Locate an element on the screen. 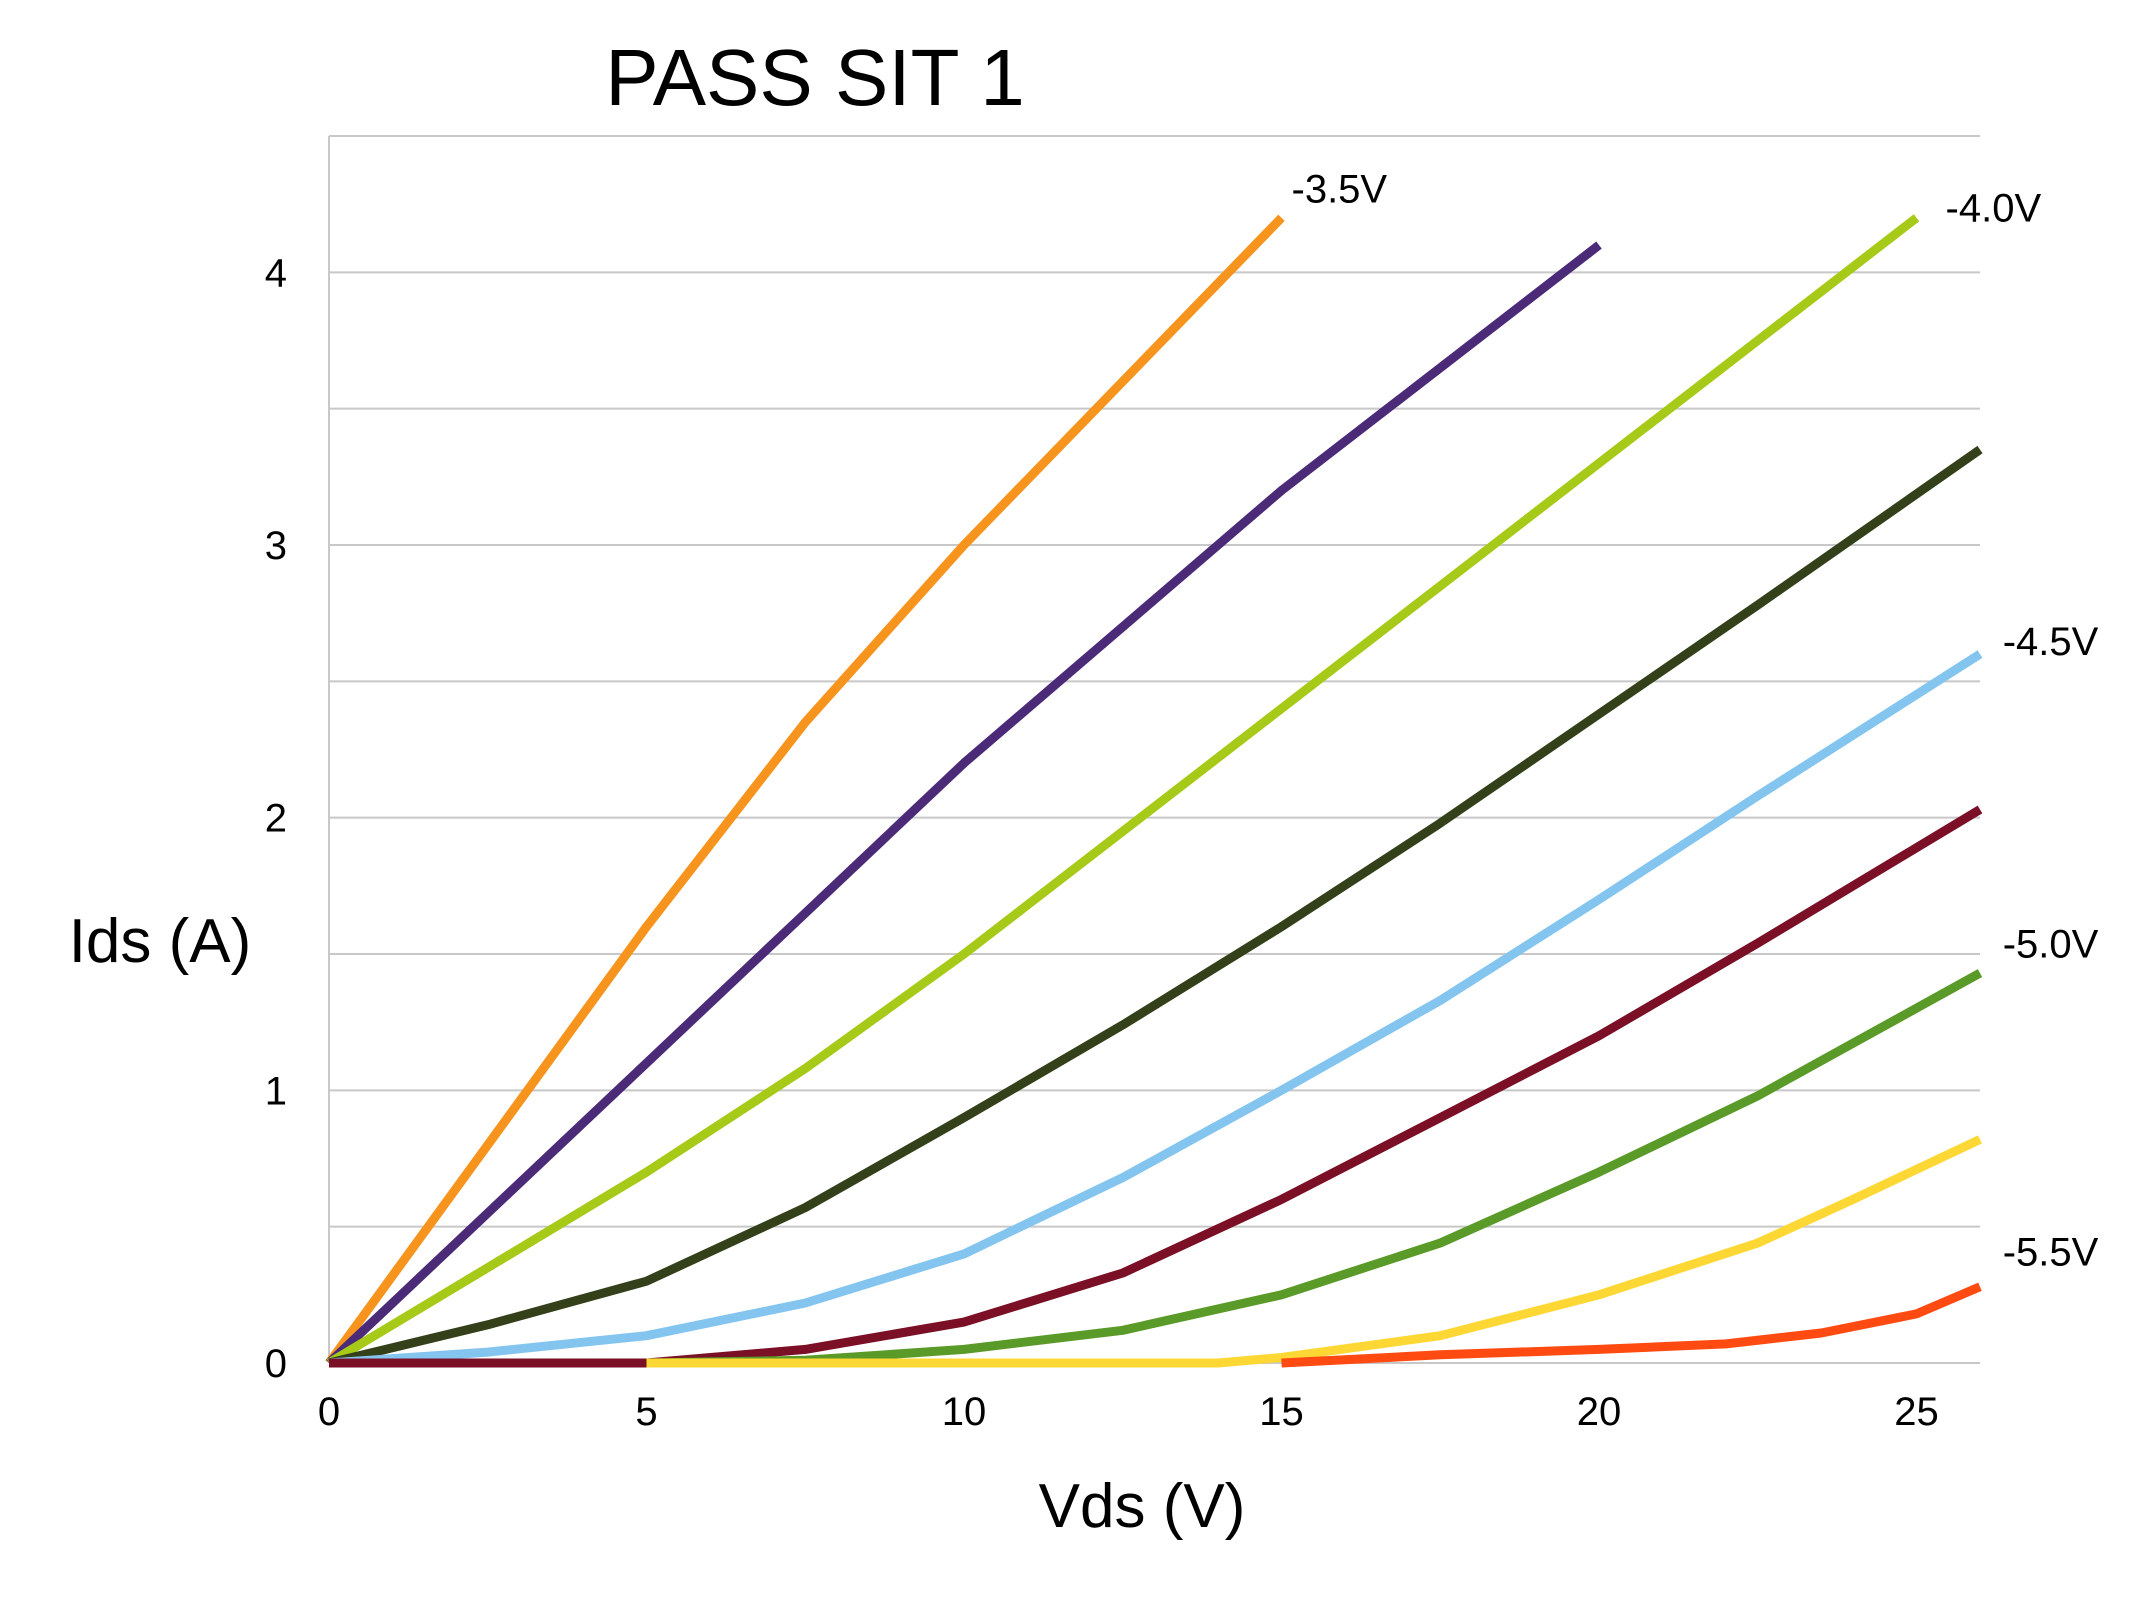 The height and width of the screenshot is (1600, 2156). series-label: -4.0V is located at coordinates (1994, 208).